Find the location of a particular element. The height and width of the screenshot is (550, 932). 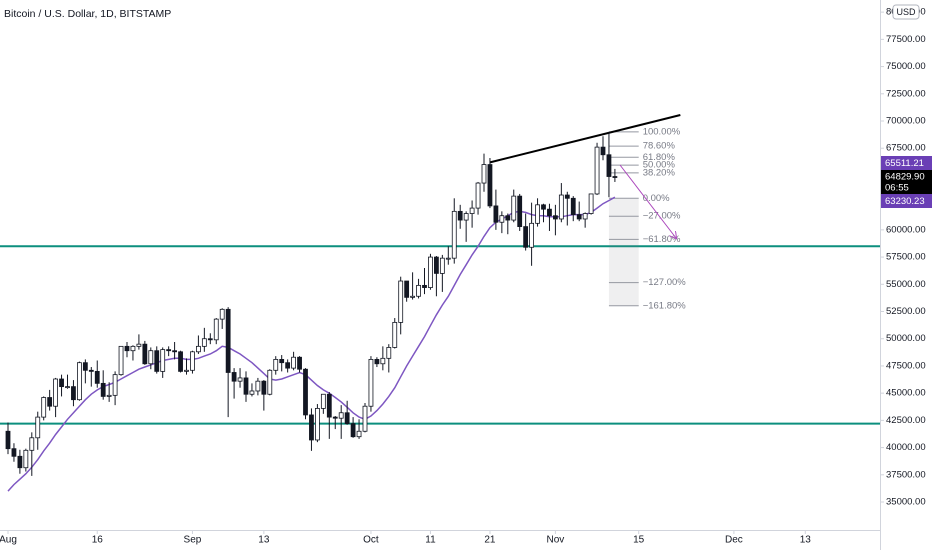

fib-level-label: 61.80% is located at coordinates (659, 157).